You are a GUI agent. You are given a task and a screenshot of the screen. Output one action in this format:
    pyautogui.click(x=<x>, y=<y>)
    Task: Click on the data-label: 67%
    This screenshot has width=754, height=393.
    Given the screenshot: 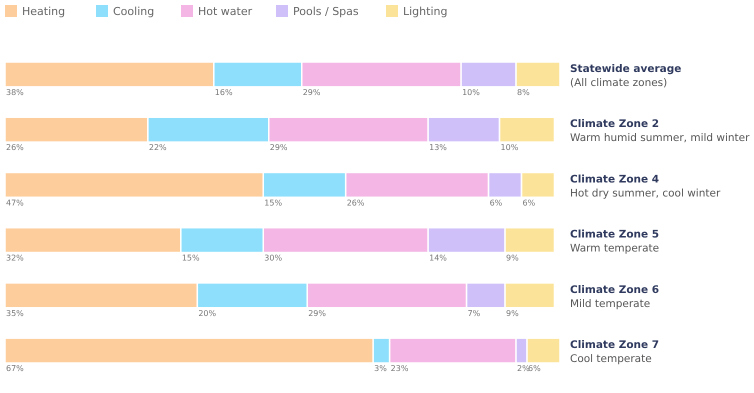 What is the action you would take?
    pyautogui.click(x=15, y=368)
    